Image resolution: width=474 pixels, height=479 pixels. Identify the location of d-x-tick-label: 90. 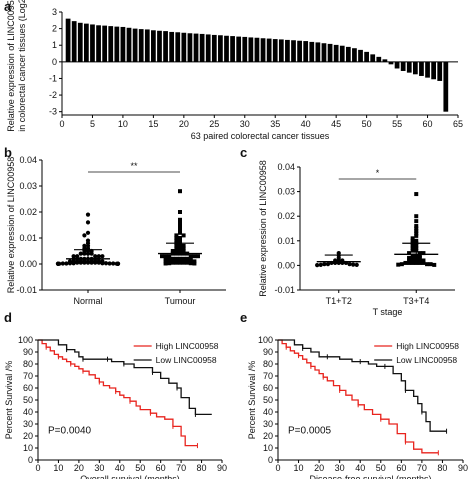
(222, 468).